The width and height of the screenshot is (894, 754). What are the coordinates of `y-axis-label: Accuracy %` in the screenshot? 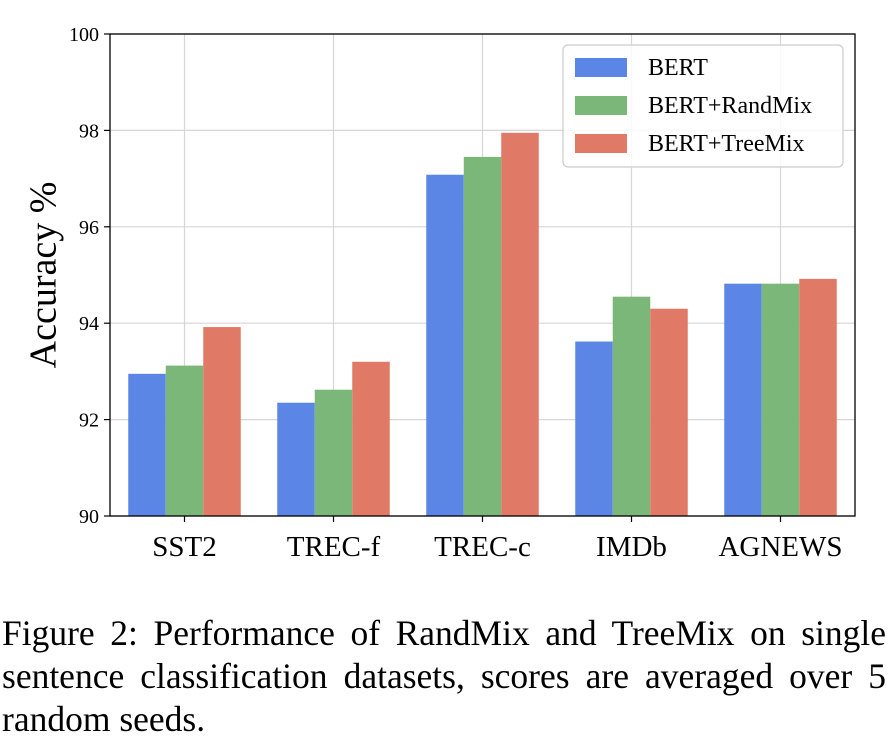 It's located at (44, 275).